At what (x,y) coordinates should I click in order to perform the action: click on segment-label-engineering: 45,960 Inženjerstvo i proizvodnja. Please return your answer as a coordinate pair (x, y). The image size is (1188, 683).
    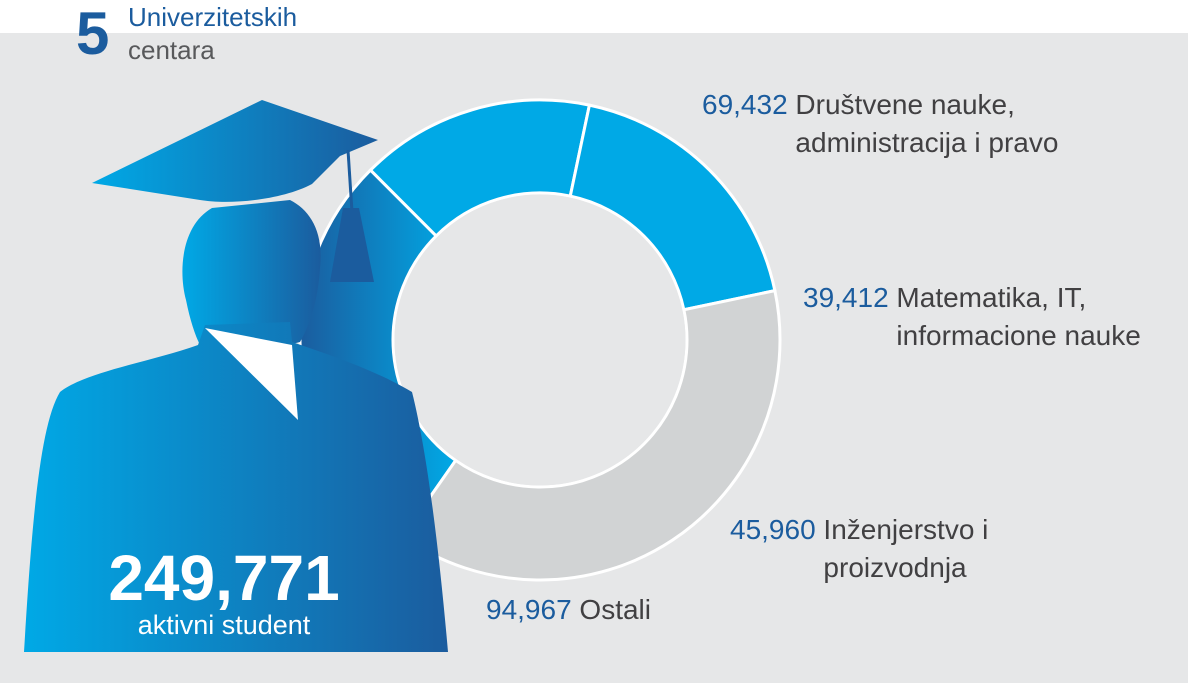
    Looking at the image, I should click on (859, 549).